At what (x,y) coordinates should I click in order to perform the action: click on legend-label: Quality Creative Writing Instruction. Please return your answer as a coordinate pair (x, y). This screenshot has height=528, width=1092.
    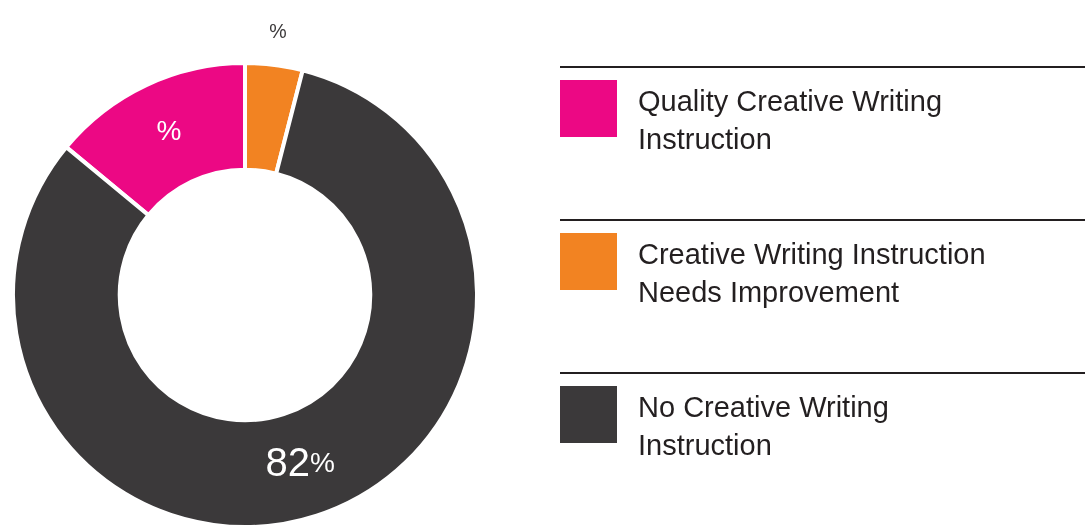
    Looking at the image, I should click on (790, 120).